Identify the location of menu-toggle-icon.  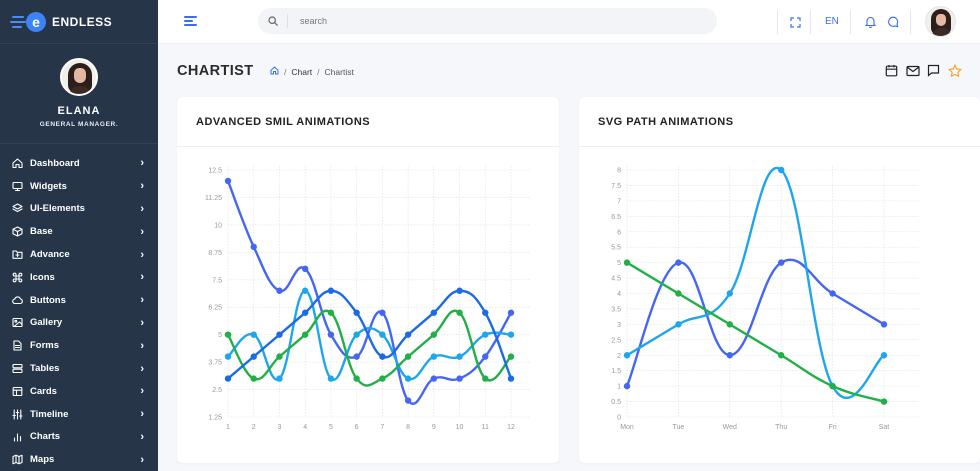
(190, 21).